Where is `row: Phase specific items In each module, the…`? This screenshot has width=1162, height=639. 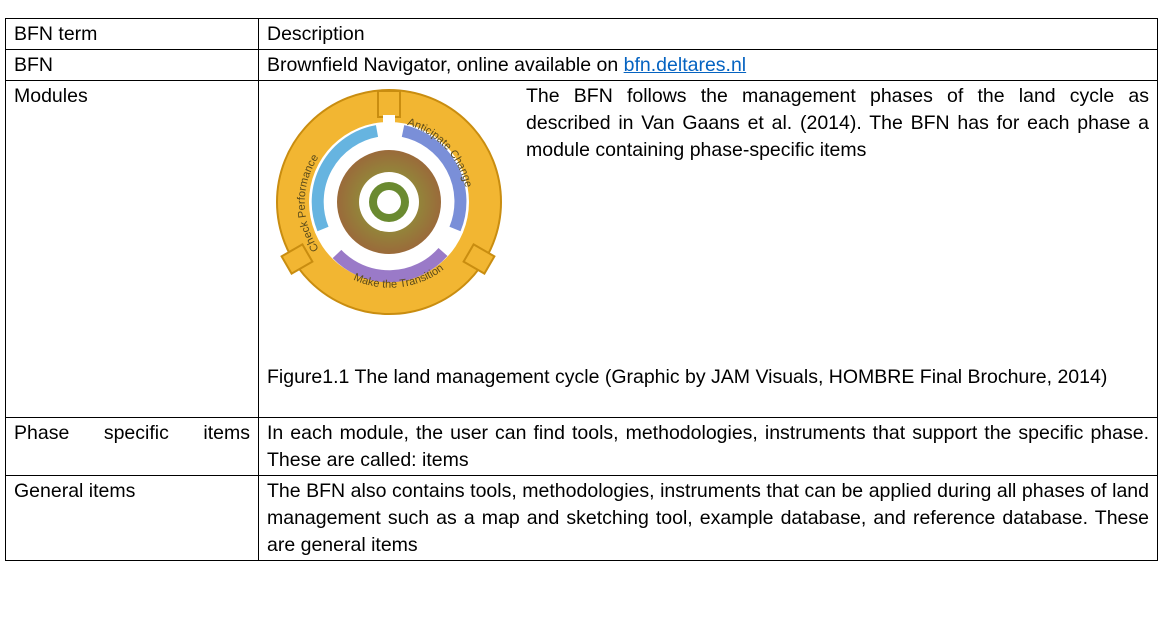
row: Phase specific items In each module, the… is located at coordinates (581, 446).